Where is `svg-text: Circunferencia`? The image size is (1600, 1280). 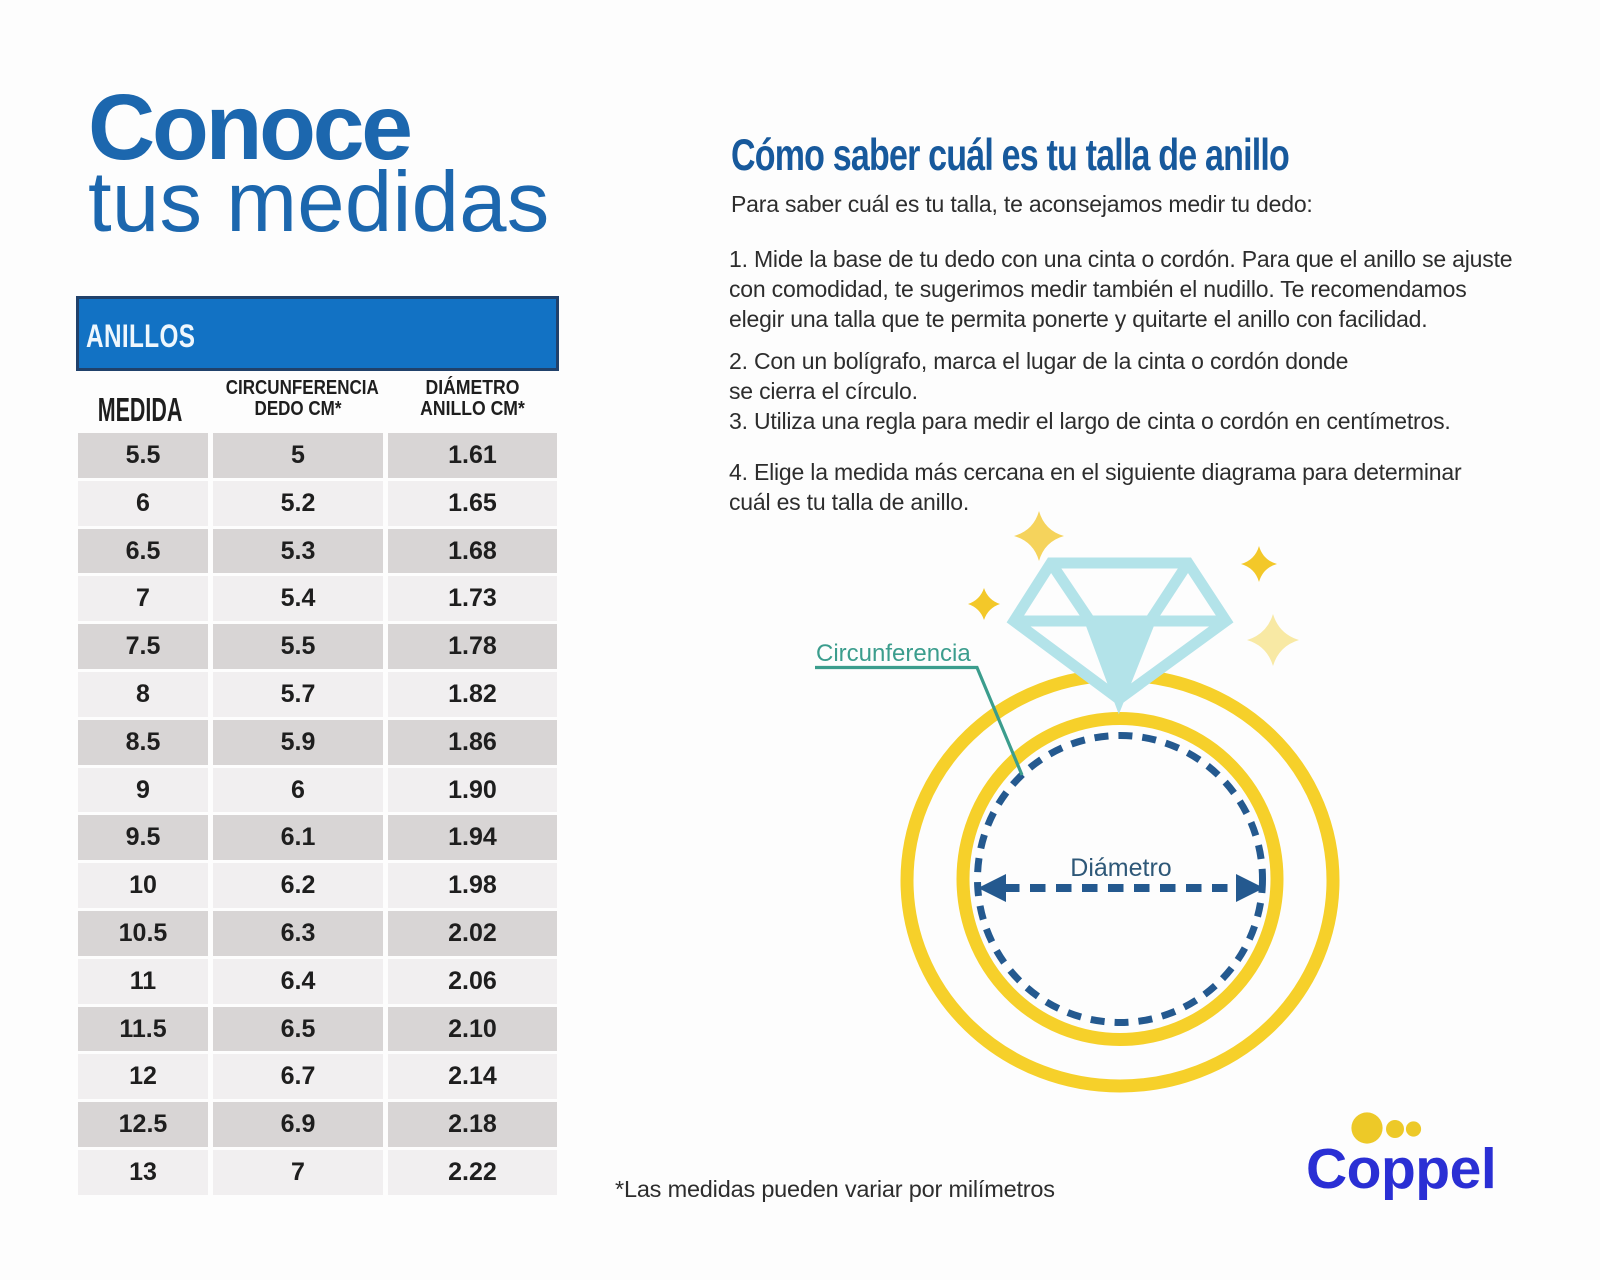
svg-text: Circunferencia is located at coordinates (893, 653).